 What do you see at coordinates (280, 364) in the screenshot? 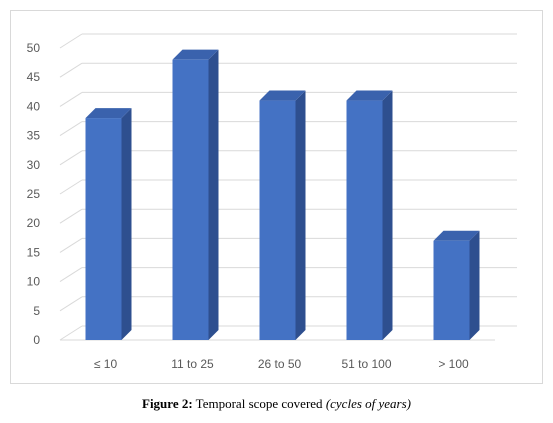
I see `x-tick-label: 26 to 50` at bounding box center [280, 364].